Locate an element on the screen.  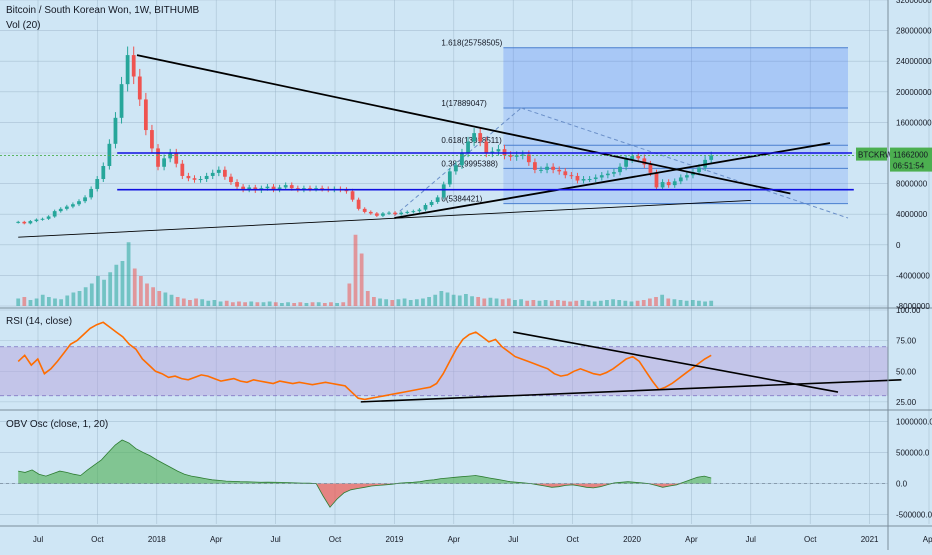
rsi-line is located at coordinates (364, 361).